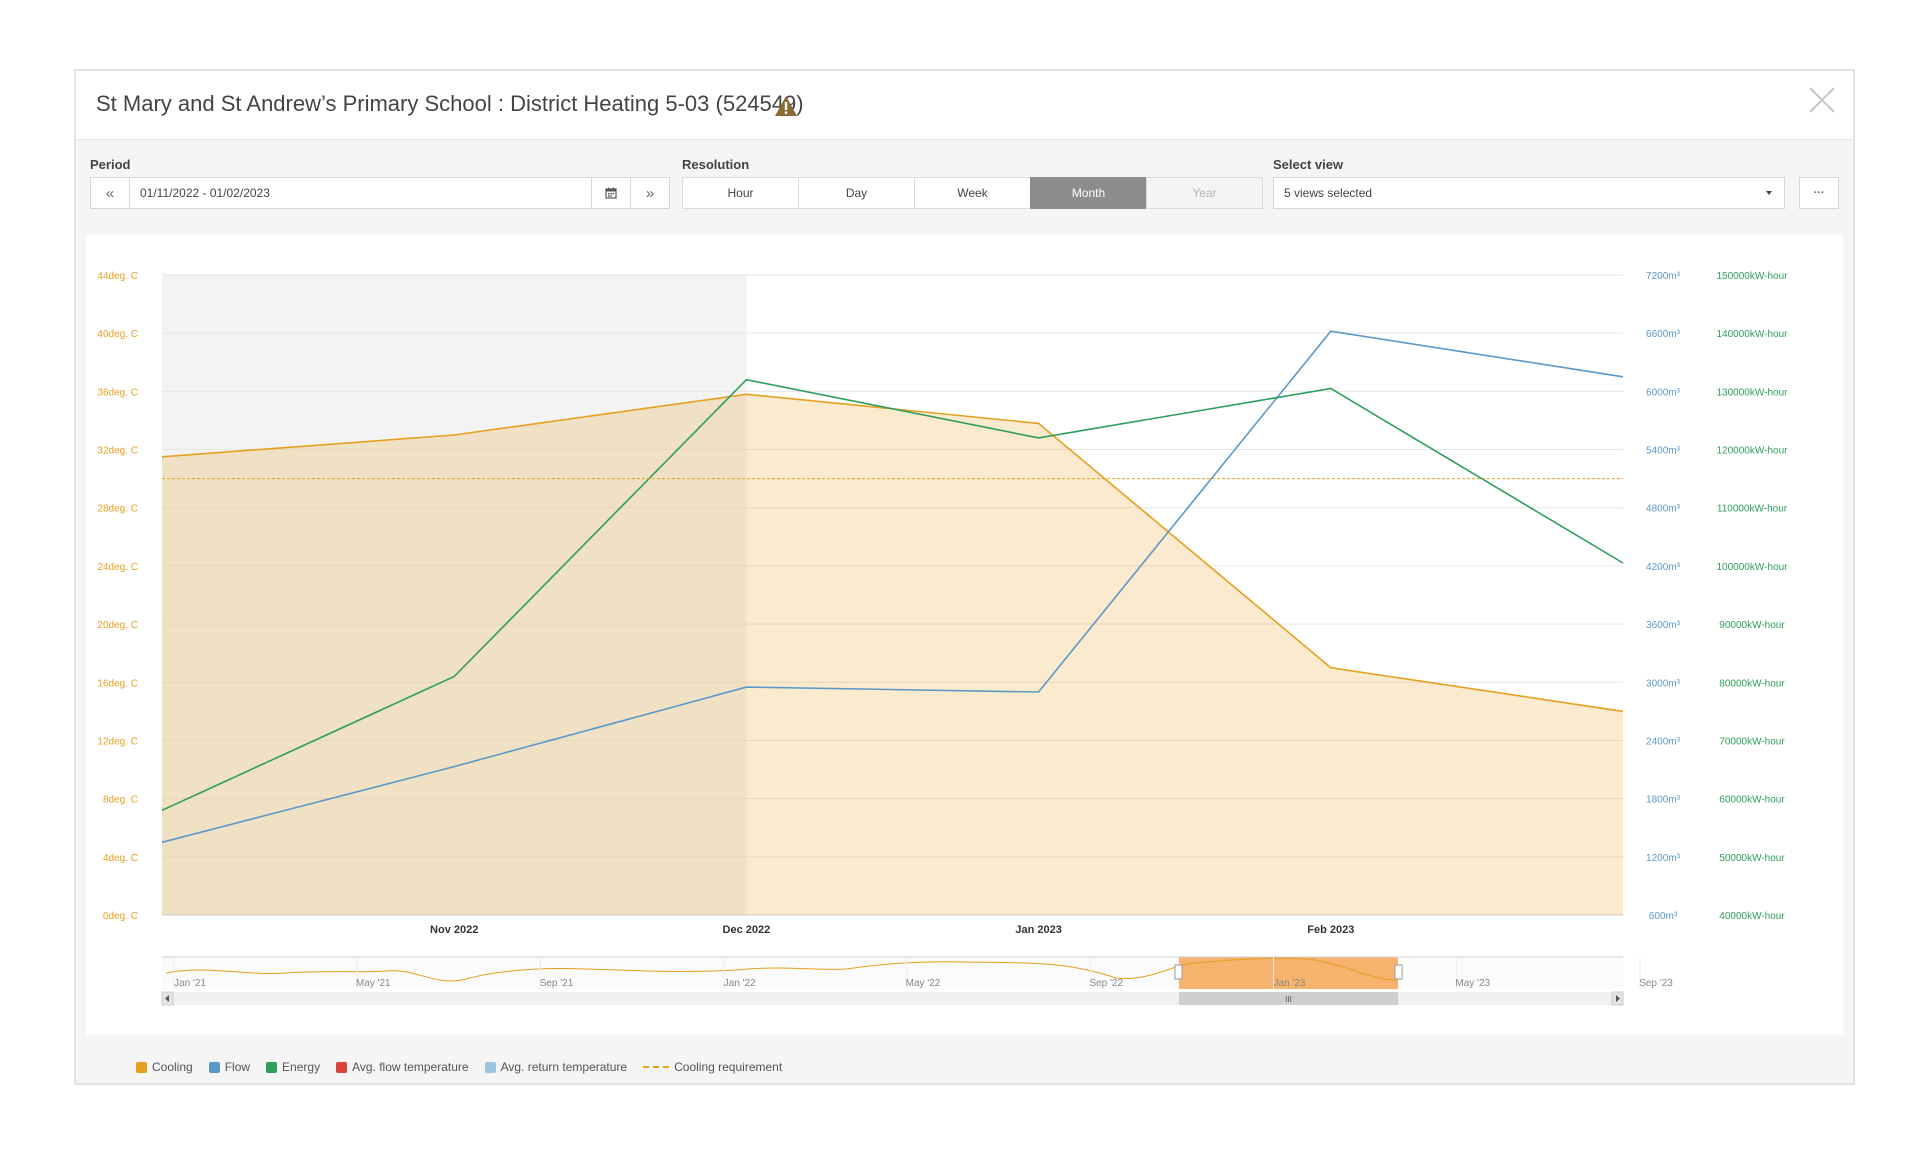  What do you see at coordinates (1663, 916) in the screenshot?
I see `y-right1-tick-label: 600m³` at bounding box center [1663, 916].